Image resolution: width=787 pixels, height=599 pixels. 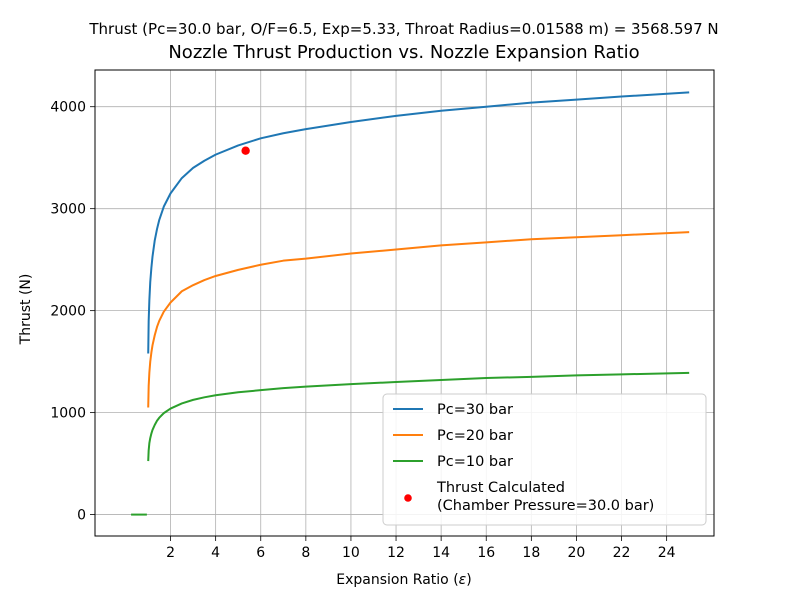 I want to click on series-line-pc-10-bar, so click(x=418, y=416).